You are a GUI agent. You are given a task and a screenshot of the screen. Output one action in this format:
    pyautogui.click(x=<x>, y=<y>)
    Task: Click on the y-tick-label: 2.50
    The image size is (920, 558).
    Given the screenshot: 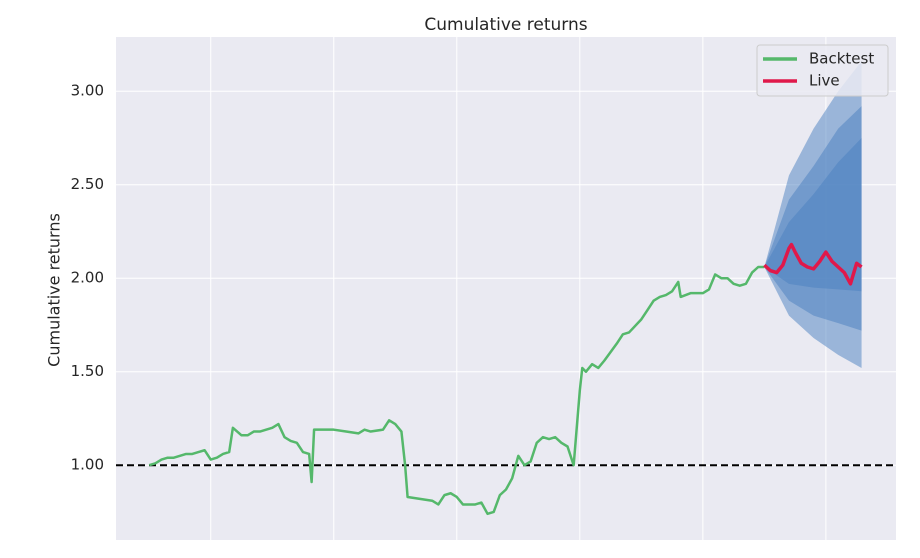 What is the action you would take?
    pyautogui.click(x=87, y=184)
    